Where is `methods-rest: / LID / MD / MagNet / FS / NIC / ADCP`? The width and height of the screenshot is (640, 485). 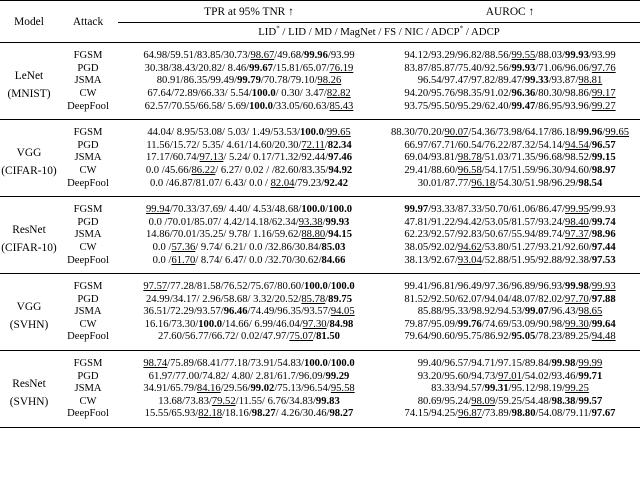
methods-rest: / LID / MD / MagNet / FS / NIC / ADCP is located at coordinates (369, 31).